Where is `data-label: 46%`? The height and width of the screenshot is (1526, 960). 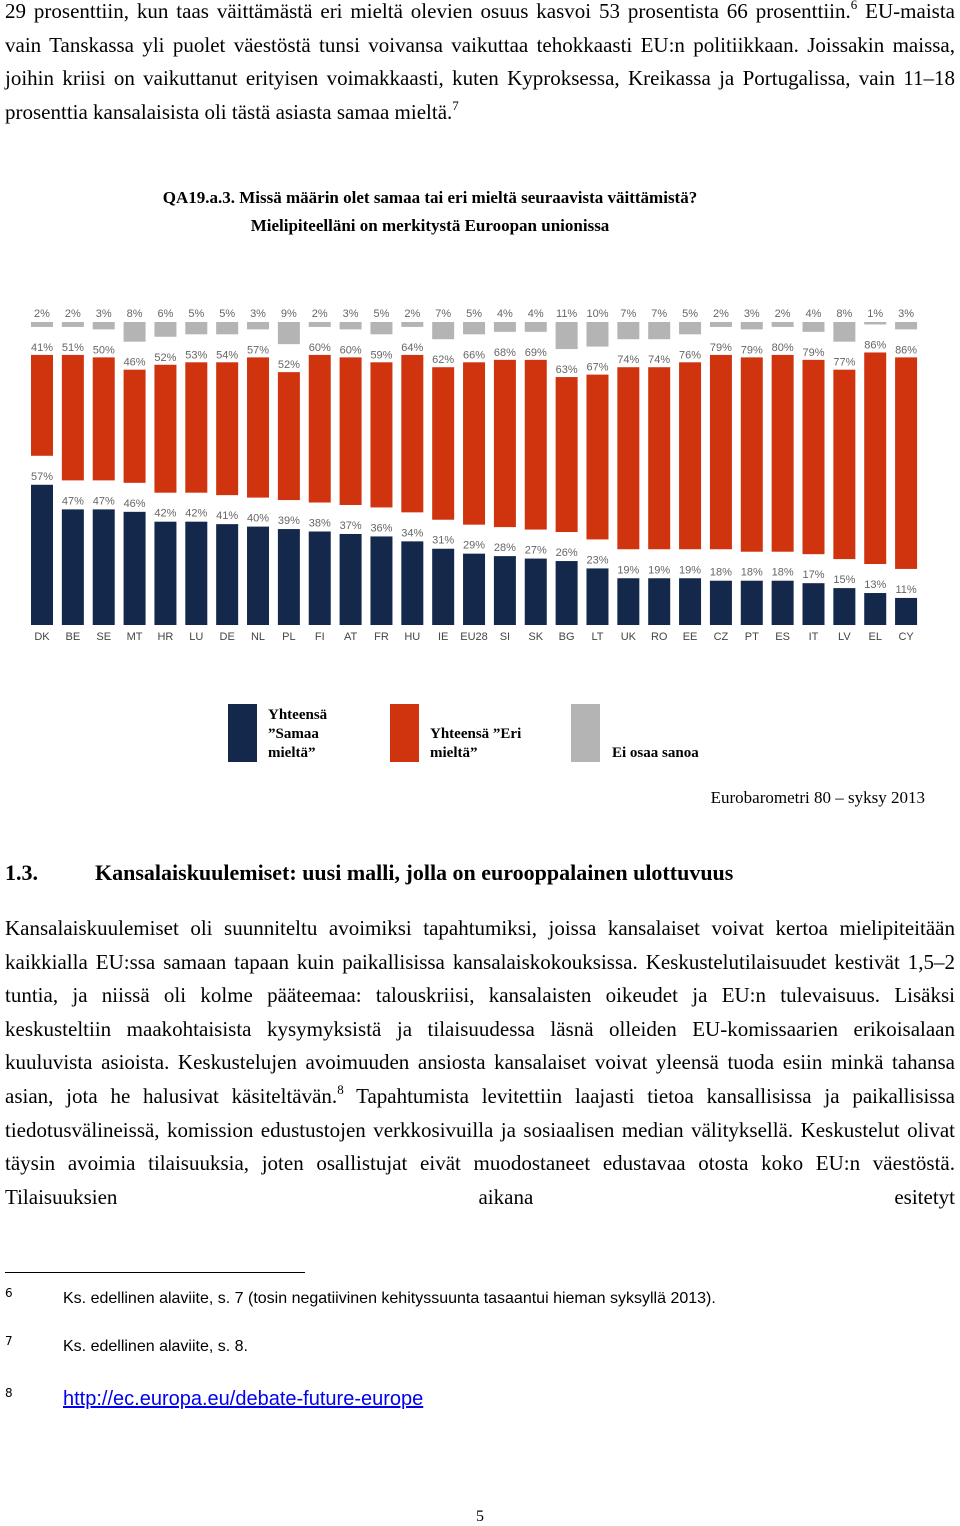
data-label: 46% is located at coordinates (135, 363).